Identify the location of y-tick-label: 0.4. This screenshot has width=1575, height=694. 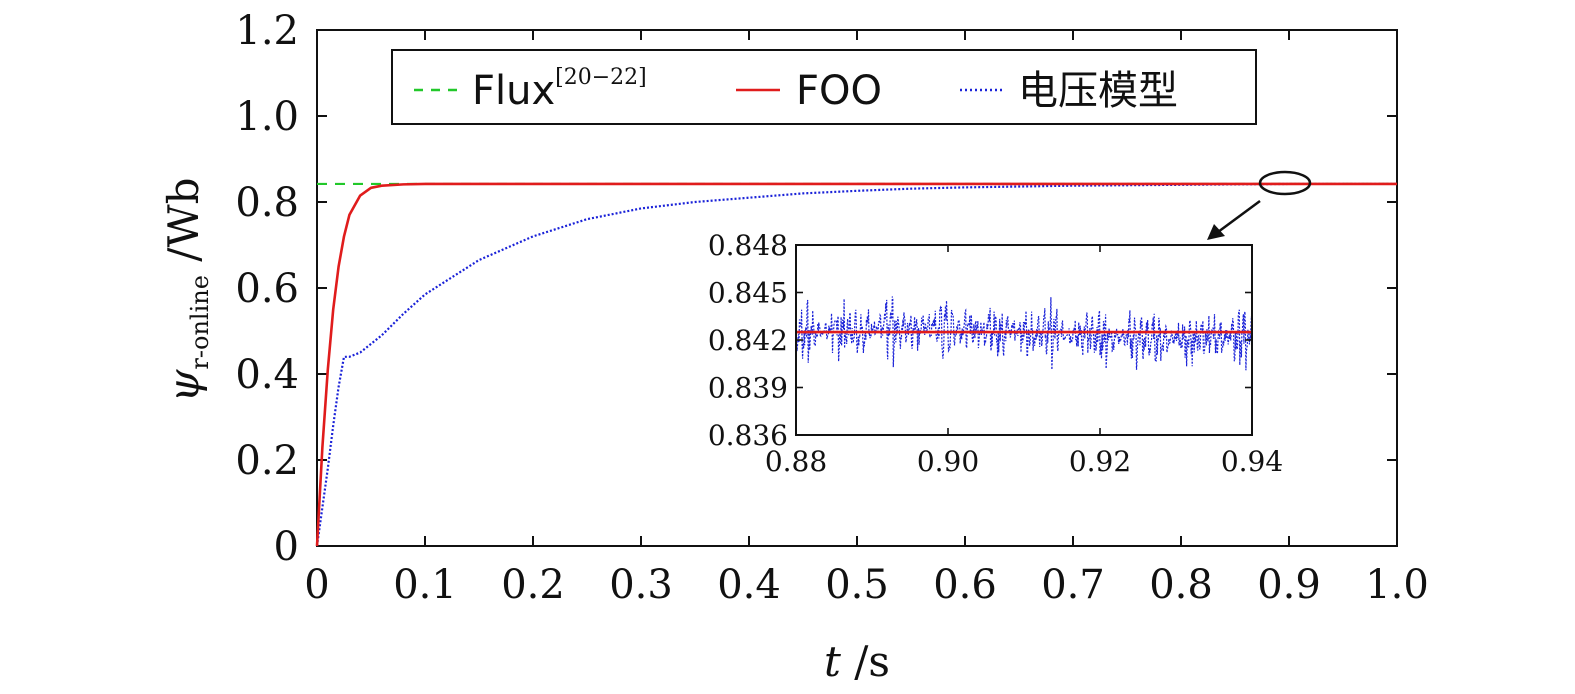
(267, 375).